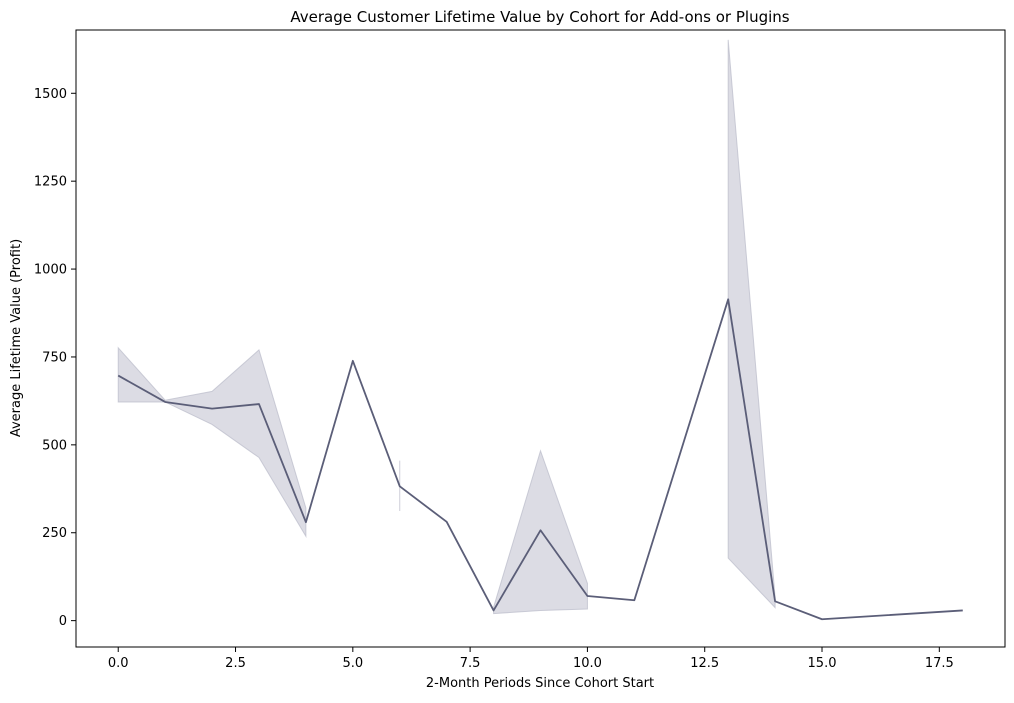 The width and height of the screenshot is (1014, 703). What do you see at coordinates (470, 663) in the screenshot?
I see `x-tick-label: 7.5` at bounding box center [470, 663].